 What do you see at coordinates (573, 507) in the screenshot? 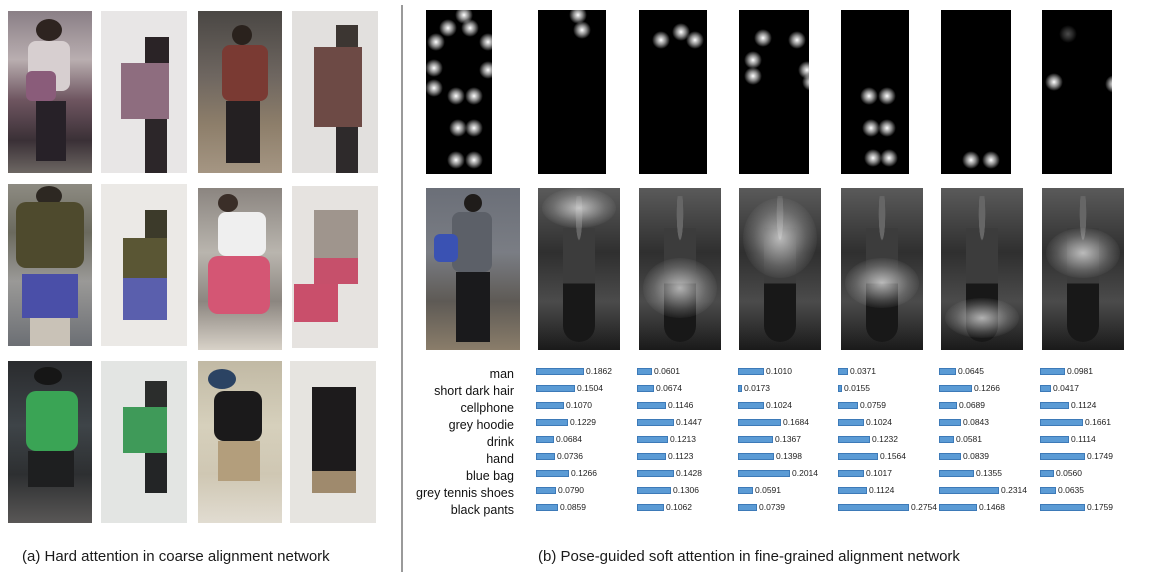
I see `attention-weight-value: 0.0859` at bounding box center [573, 507].